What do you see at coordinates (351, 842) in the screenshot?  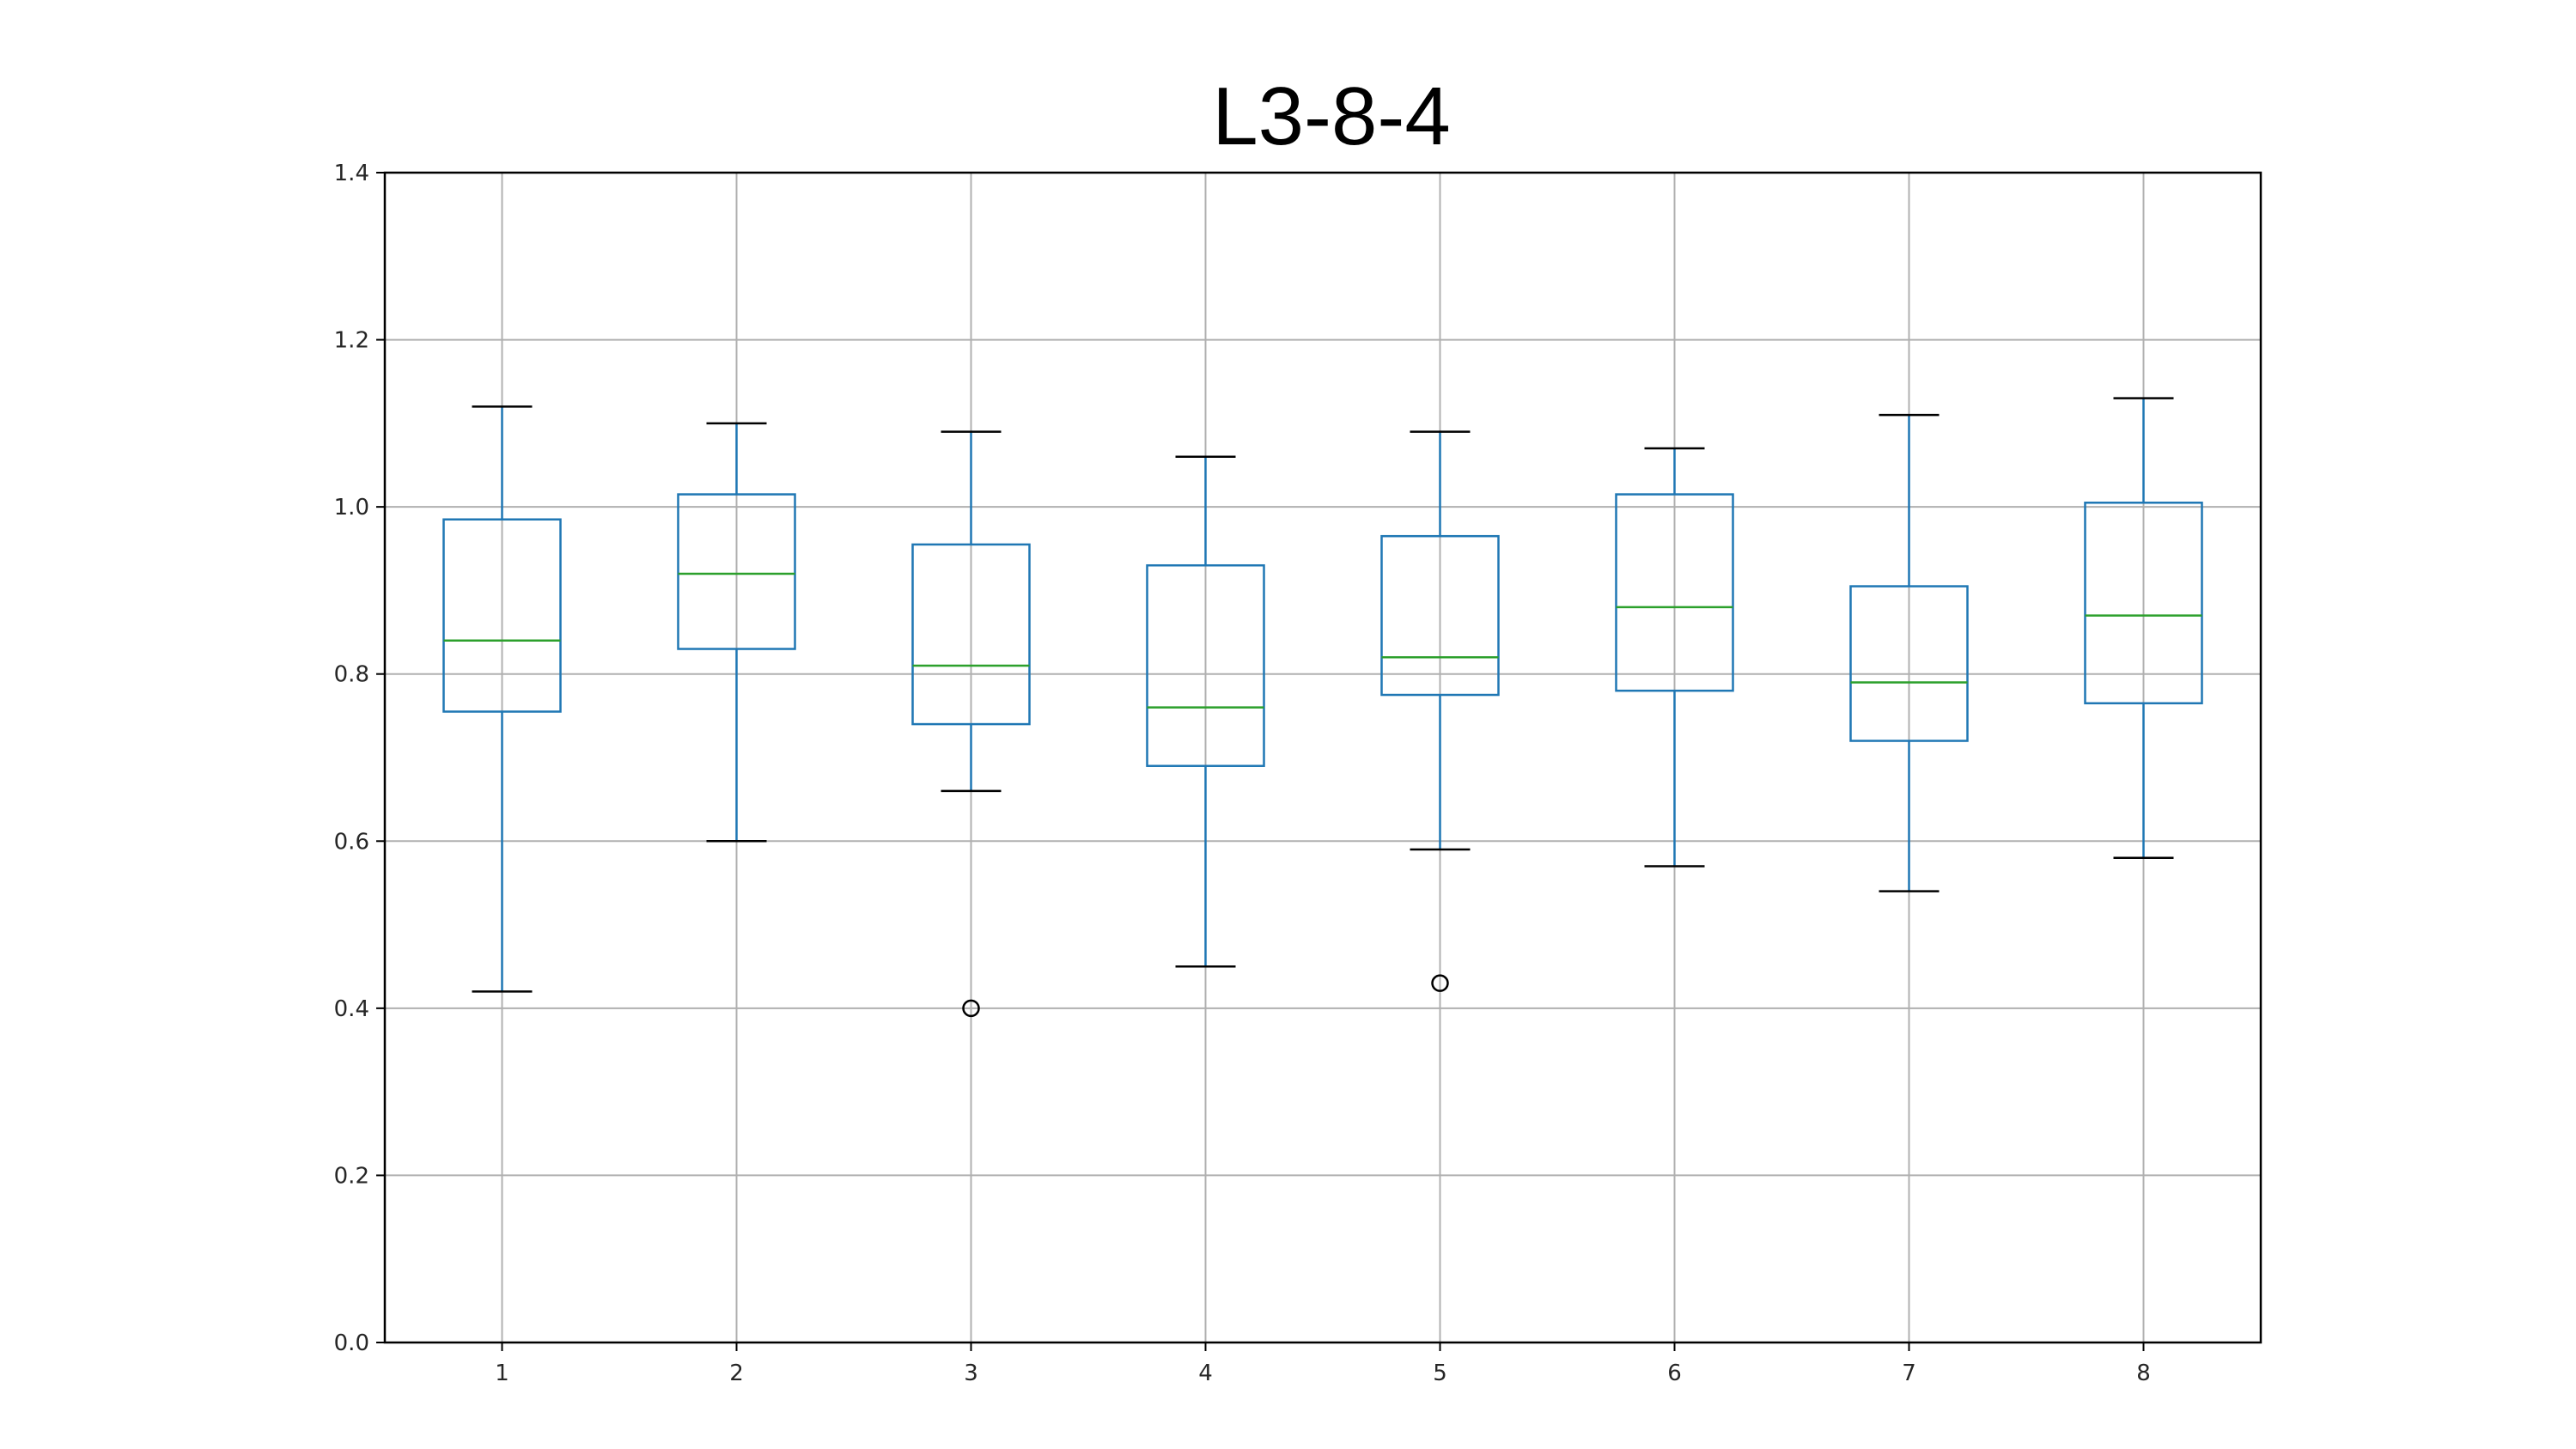 I see `y-tick-label: 0.6` at bounding box center [351, 842].